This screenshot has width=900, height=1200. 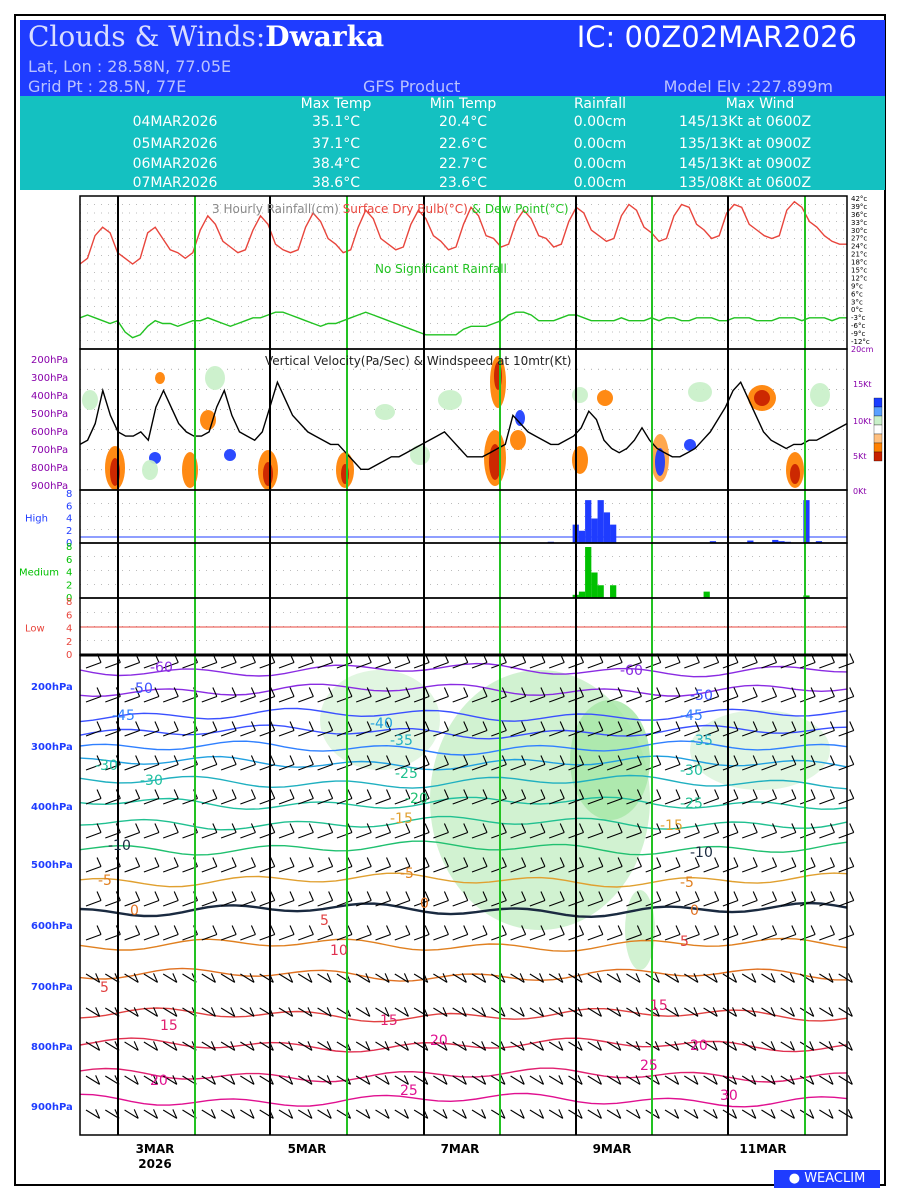 What do you see at coordinates (600, 164) in the screenshot?
I see `row-rainfall: 0.00cm` at bounding box center [600, 164].